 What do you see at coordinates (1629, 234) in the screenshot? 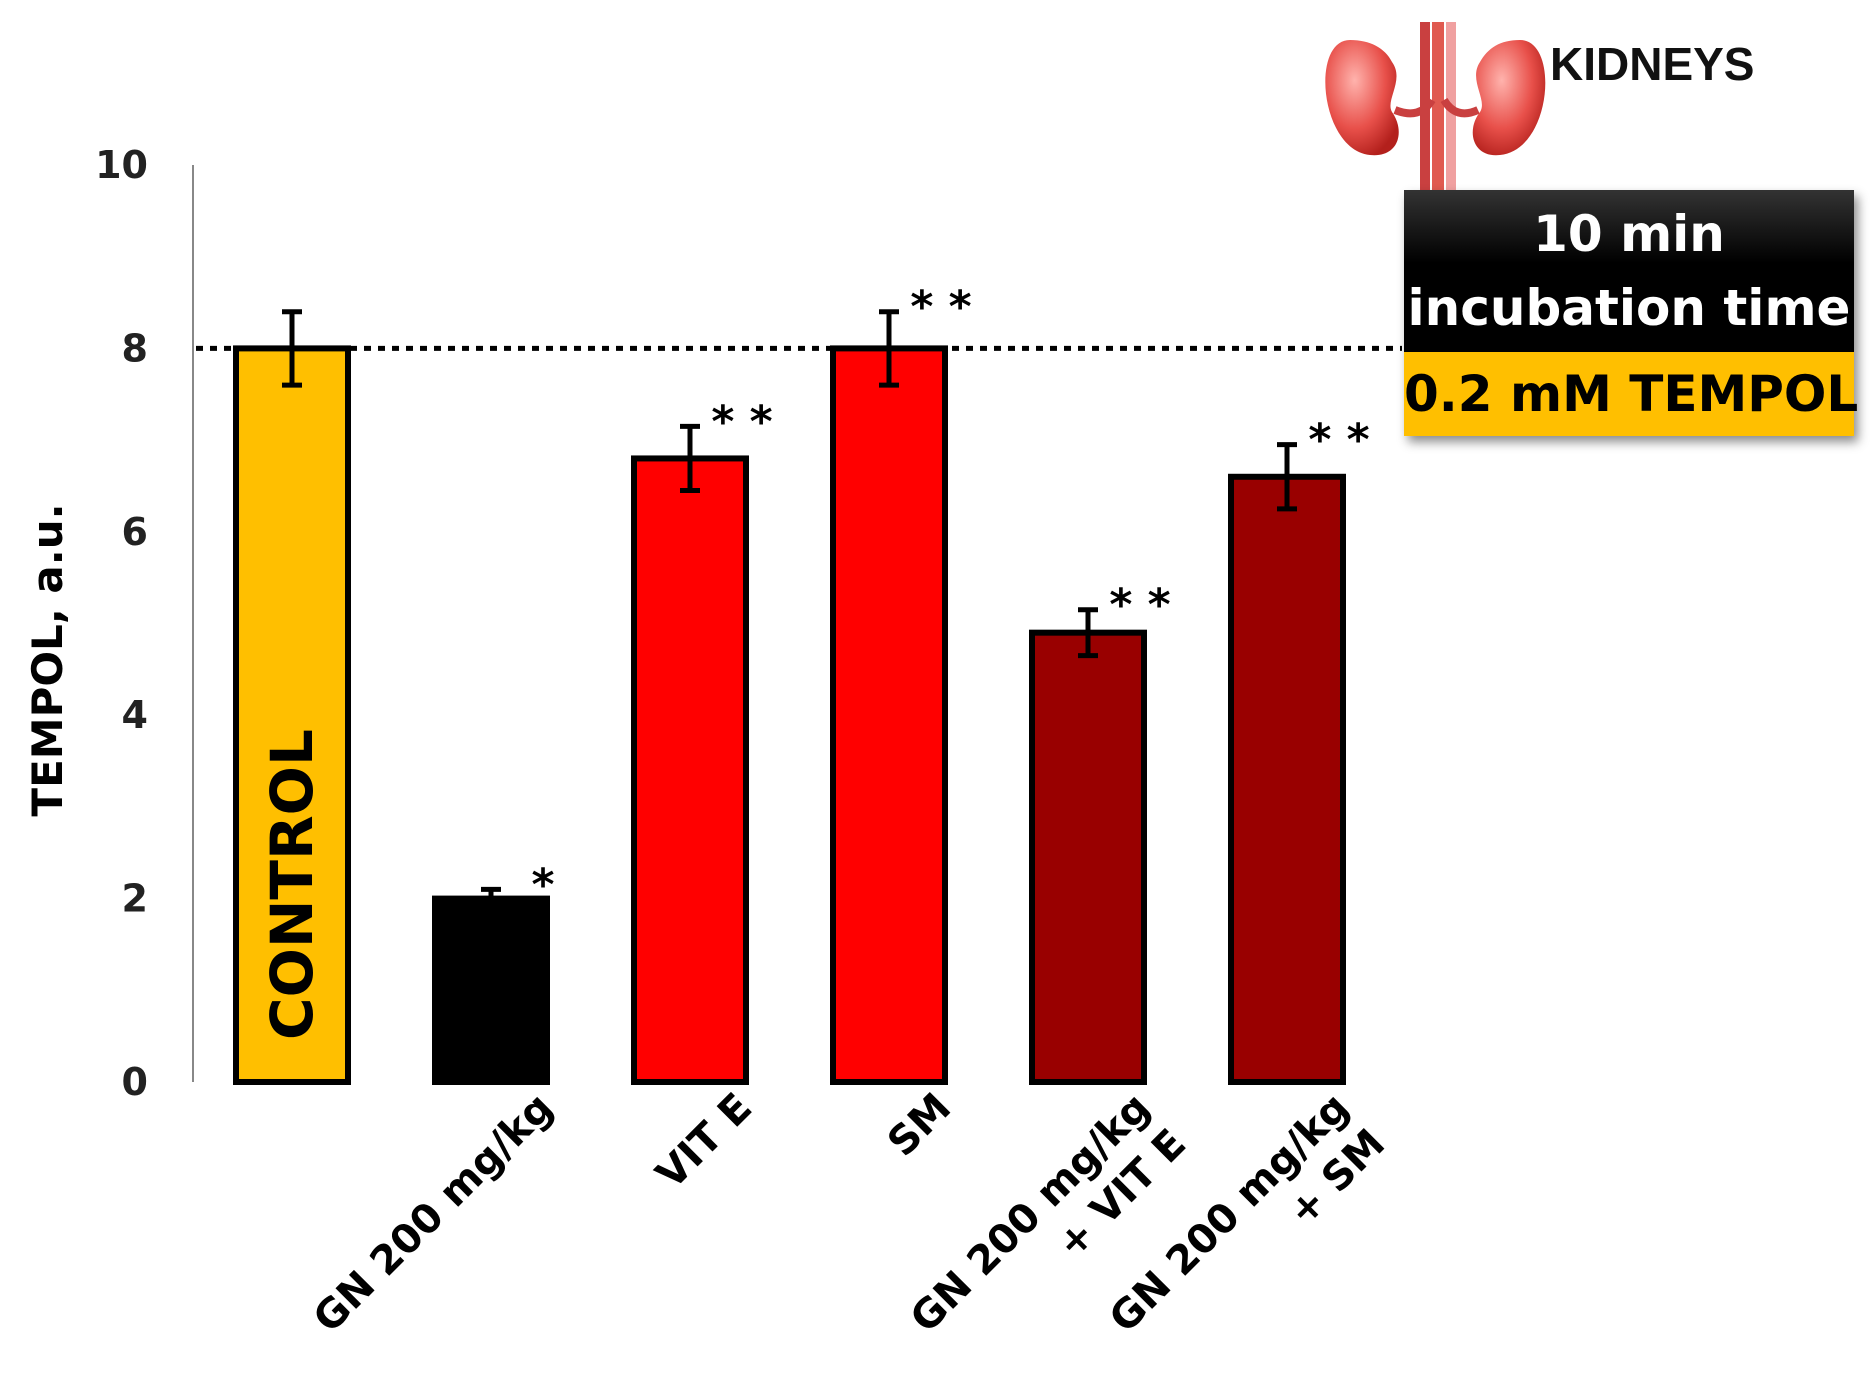
I see `incubation-line-1: 10 min` at bounding box center [1629, 234].